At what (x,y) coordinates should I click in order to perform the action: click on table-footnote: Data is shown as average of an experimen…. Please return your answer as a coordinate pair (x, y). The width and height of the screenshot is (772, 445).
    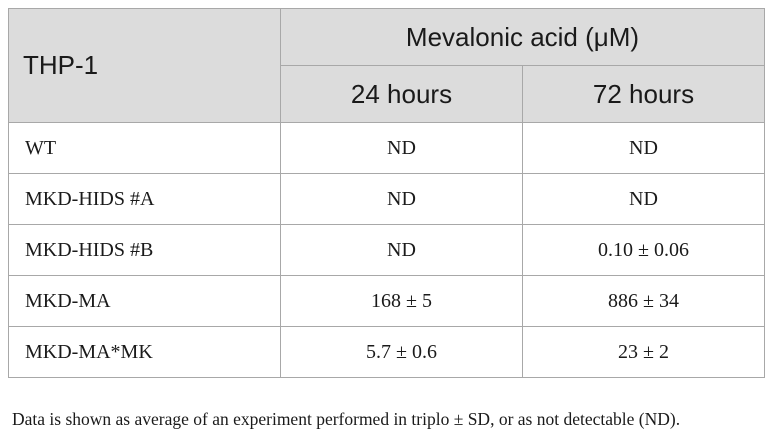
    Looking at the image, I should click on (346, 418).